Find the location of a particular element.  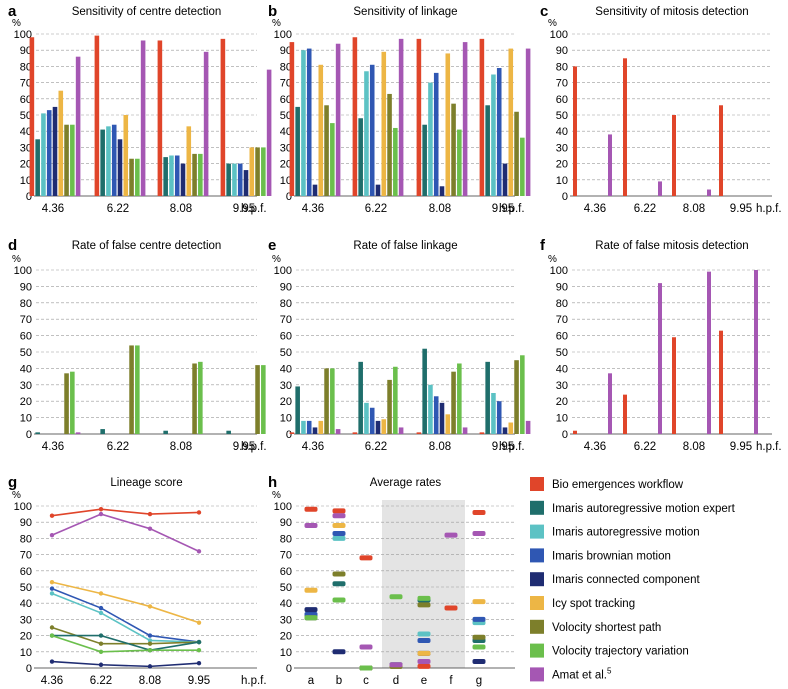

point-icy is located at coordinates (101, 593).